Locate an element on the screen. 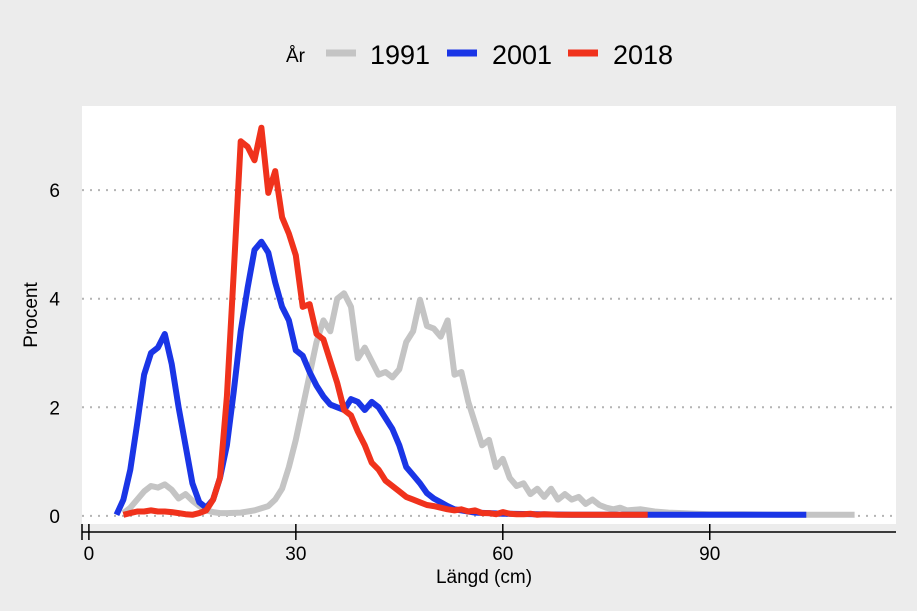  legend-title: År is located at coordinates (296, 56).